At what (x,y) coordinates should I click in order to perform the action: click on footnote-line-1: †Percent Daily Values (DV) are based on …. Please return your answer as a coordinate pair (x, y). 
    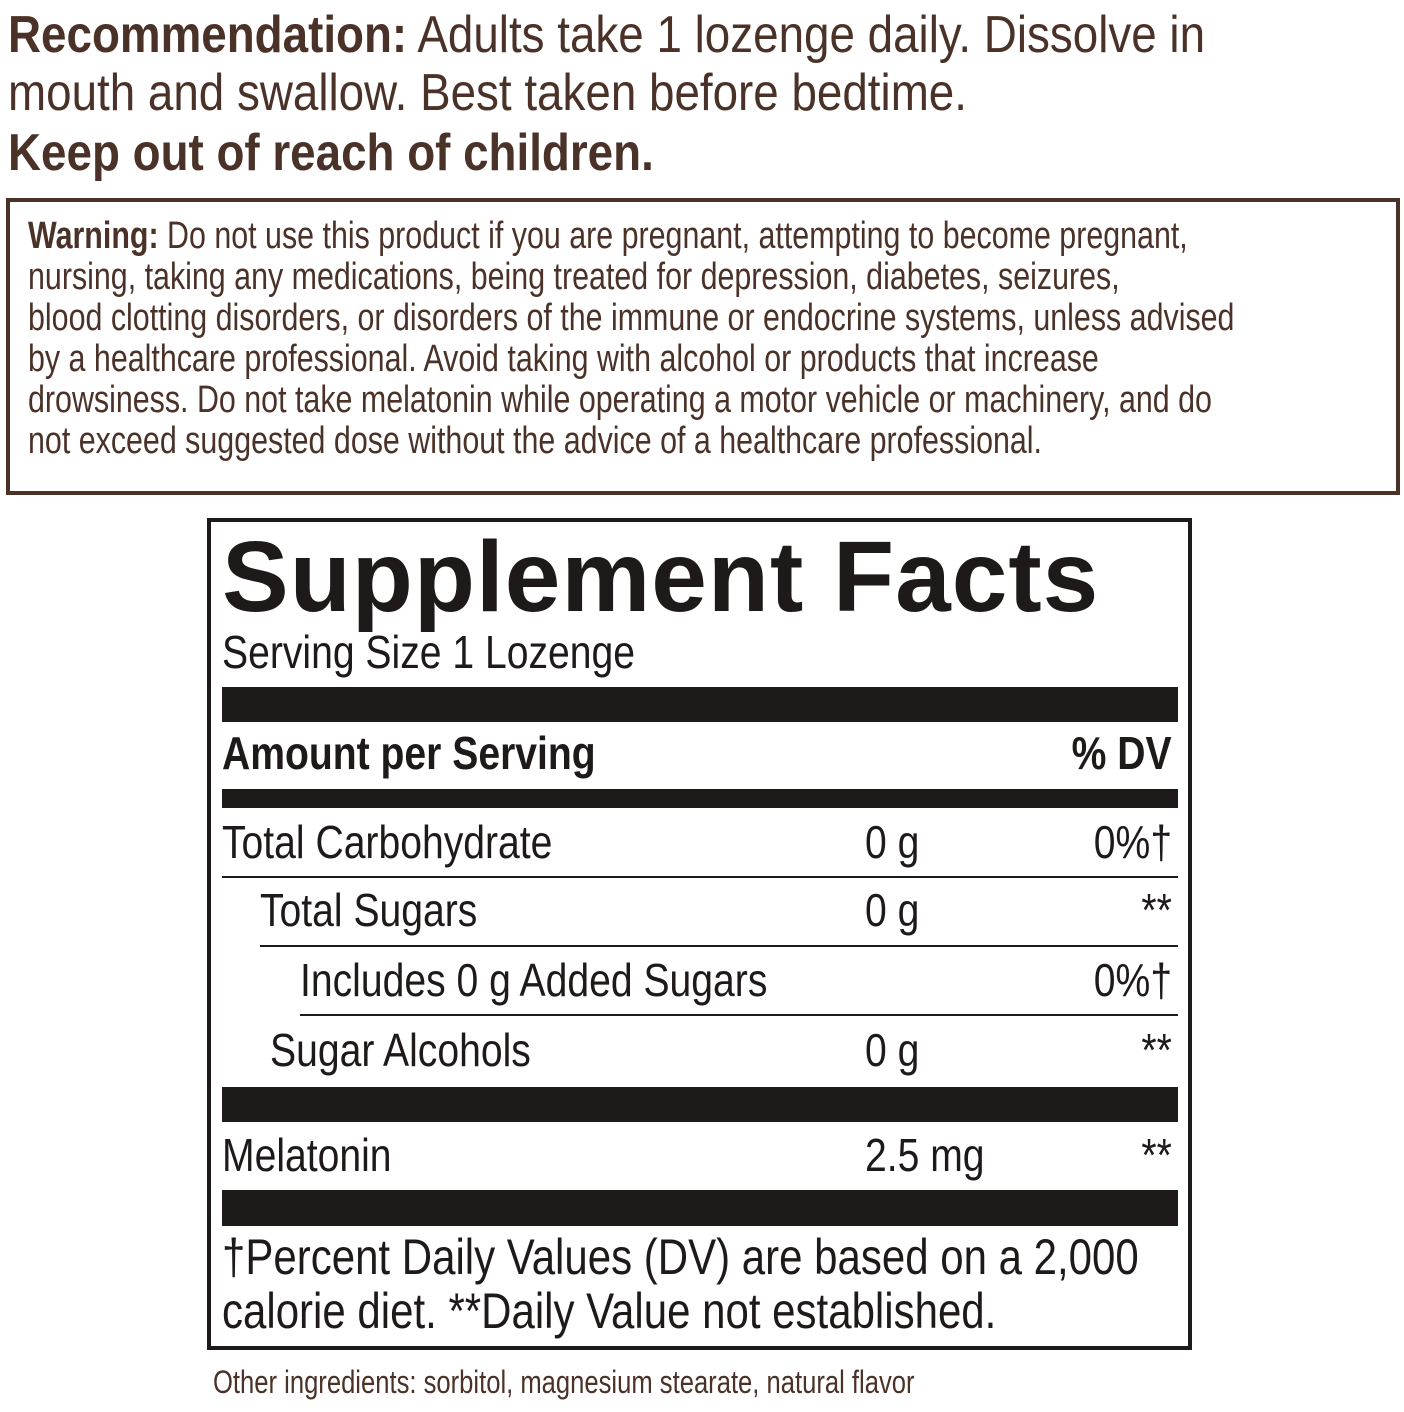
    Looking at the image, I should click on (680, 1257).